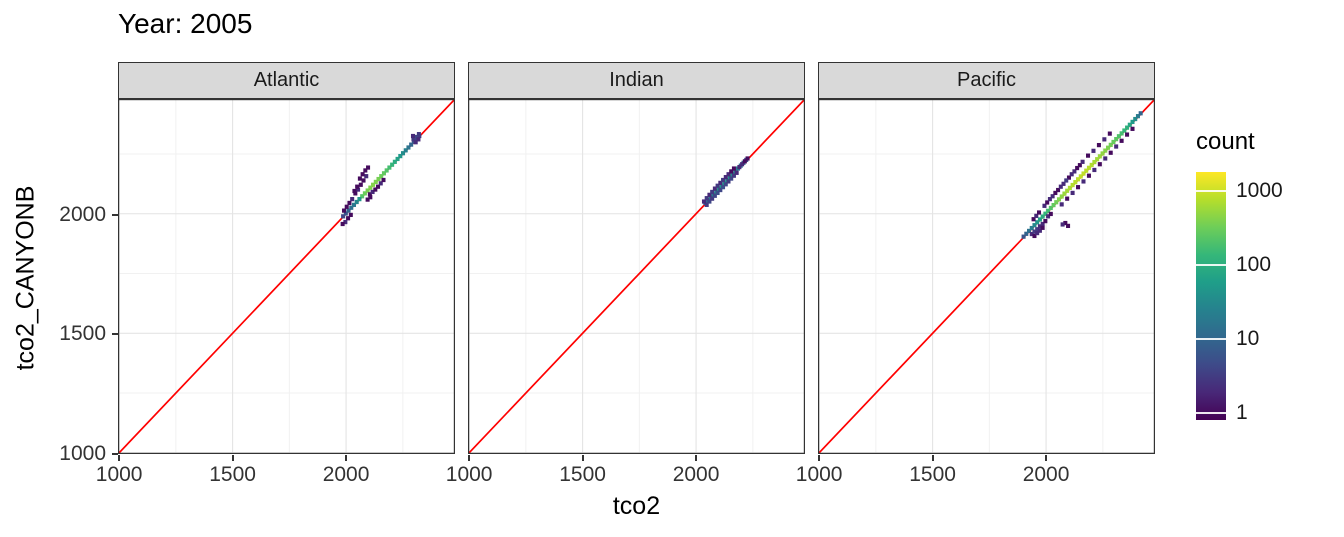 The width and height of the screenshot is (1344, 537). What do you see at coordinates (1225, 141) in the screenshot?
I see `legend-title: count` at bounding box center [1225, 141].